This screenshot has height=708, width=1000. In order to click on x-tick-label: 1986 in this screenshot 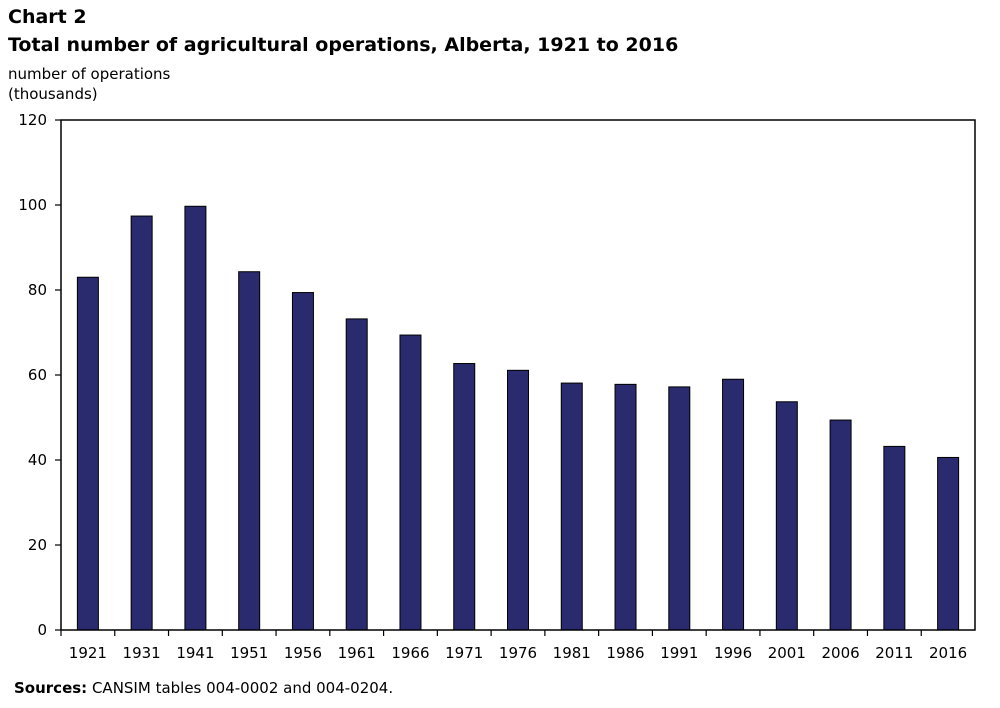, I will do `click(625, 653)`.